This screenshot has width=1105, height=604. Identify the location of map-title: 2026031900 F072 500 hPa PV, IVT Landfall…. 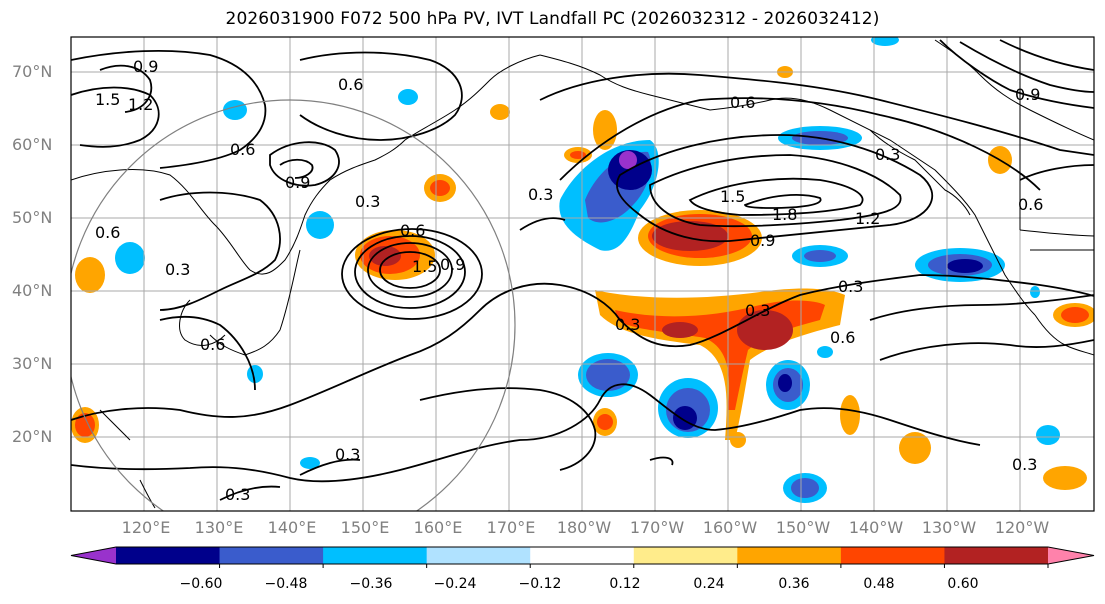
(552, 19).